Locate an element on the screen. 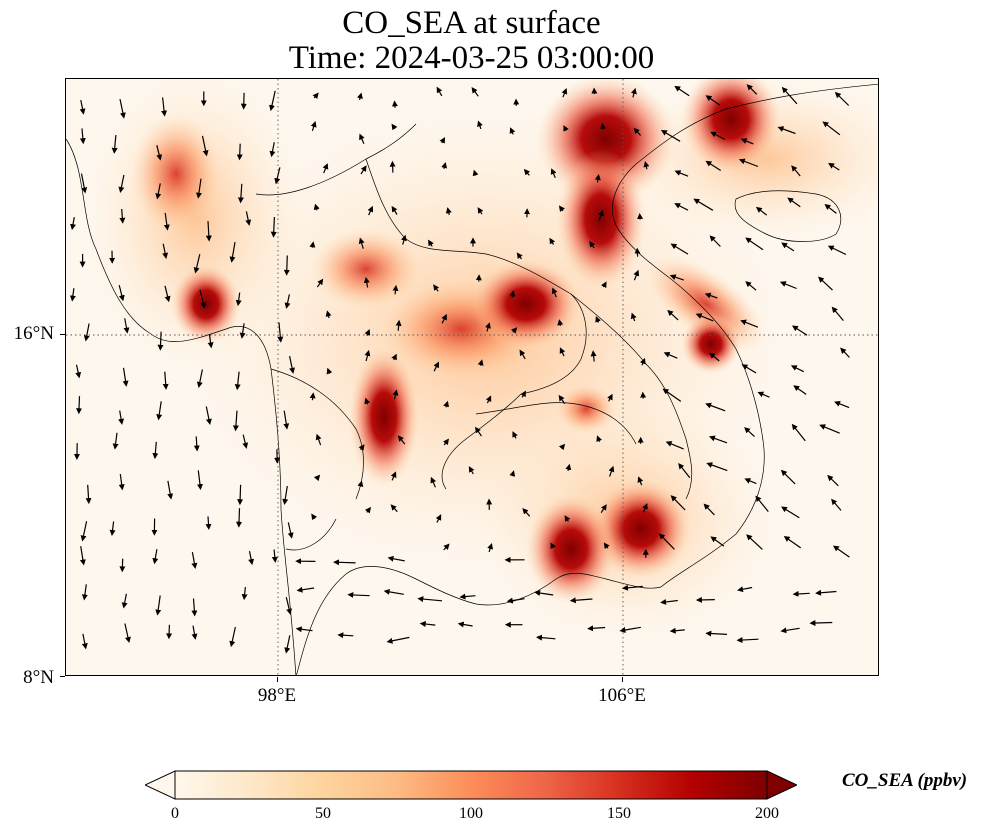 The width and height of the screenshot is (990, 836). colorbar-gradient is located at coordinates (471, 785).